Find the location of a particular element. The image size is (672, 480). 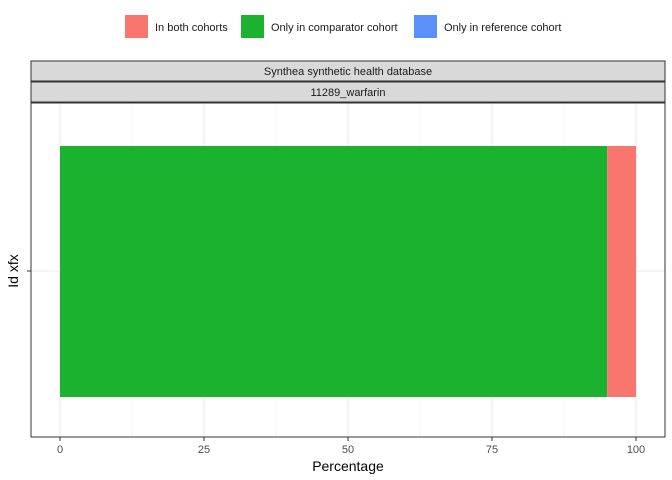

strip-database-label: Synthea synthetic health database is located at coordinates (348, 72).